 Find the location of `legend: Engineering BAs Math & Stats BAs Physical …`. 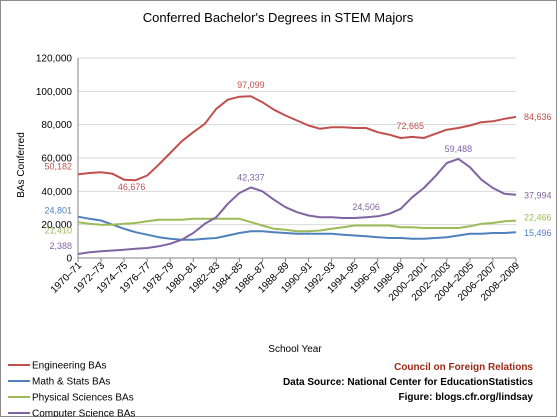

legend: Engineering BAs Math & Stats BAs Physical … is located at coordinates (71, 389).